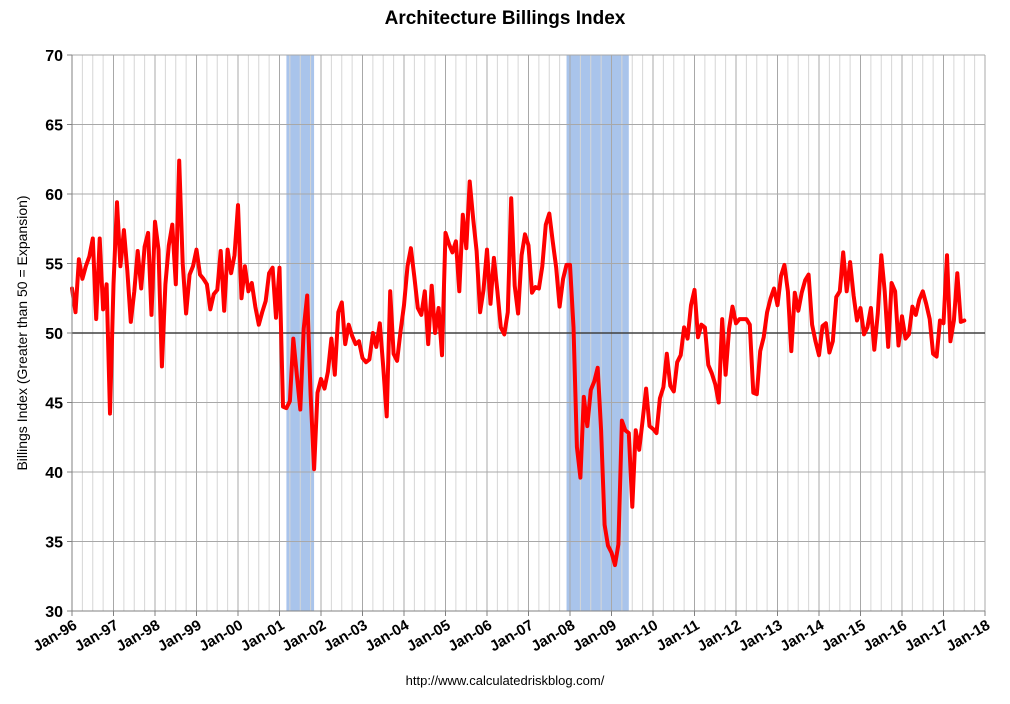 The width and height of the screenshot is (1010, 704). I want to click on x-tick-label: Jan-03, so click(346, 636).